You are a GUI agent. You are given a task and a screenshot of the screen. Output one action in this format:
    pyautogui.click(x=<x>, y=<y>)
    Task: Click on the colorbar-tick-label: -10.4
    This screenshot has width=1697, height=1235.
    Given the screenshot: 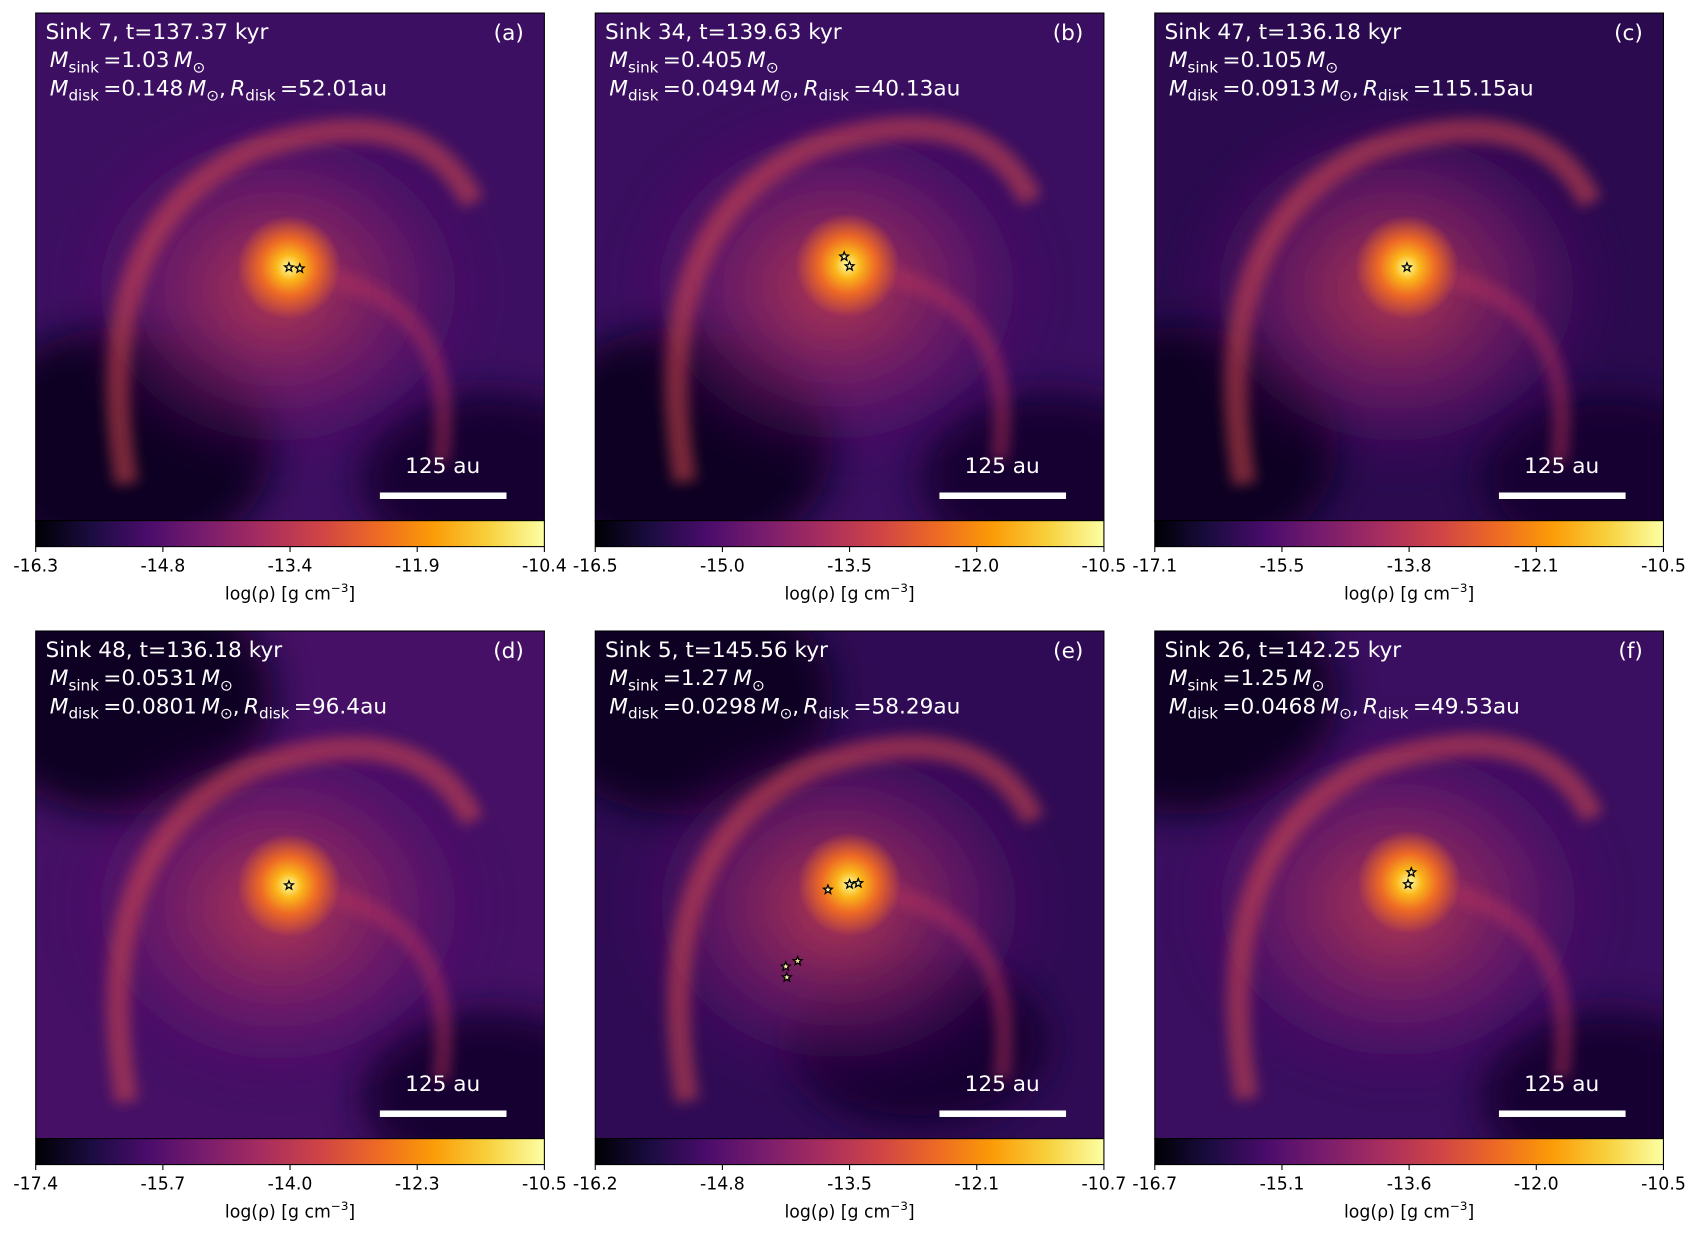 What is the action you would take?
    pyautogui.click(x=544, y=567)
    